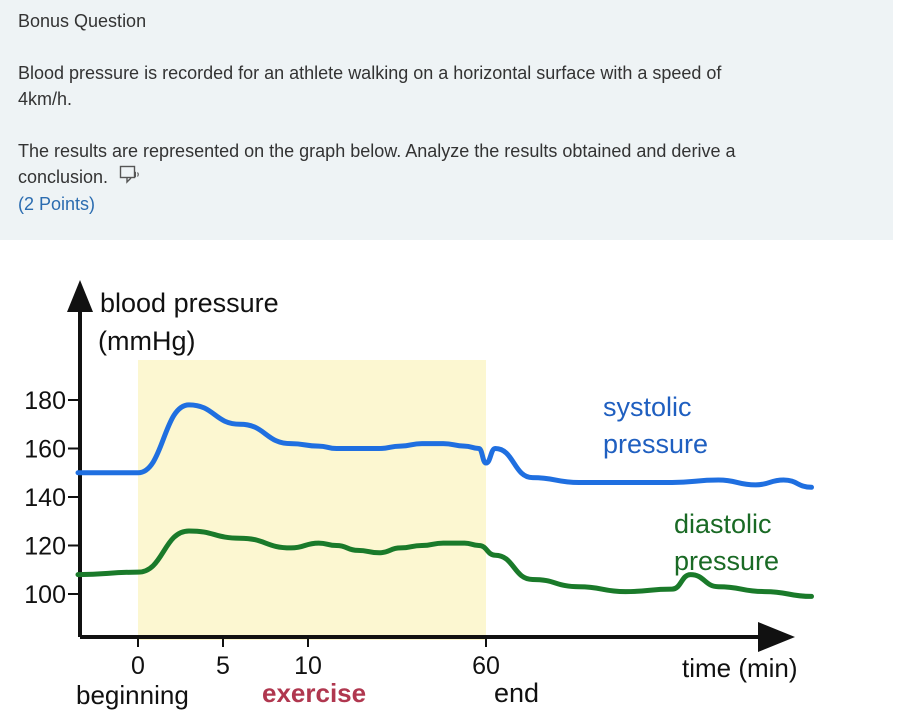  What do you see at coordinates (45, 498) in the screenshot?
I see `y-tick-label: 140` at bounding box center [45, 498].